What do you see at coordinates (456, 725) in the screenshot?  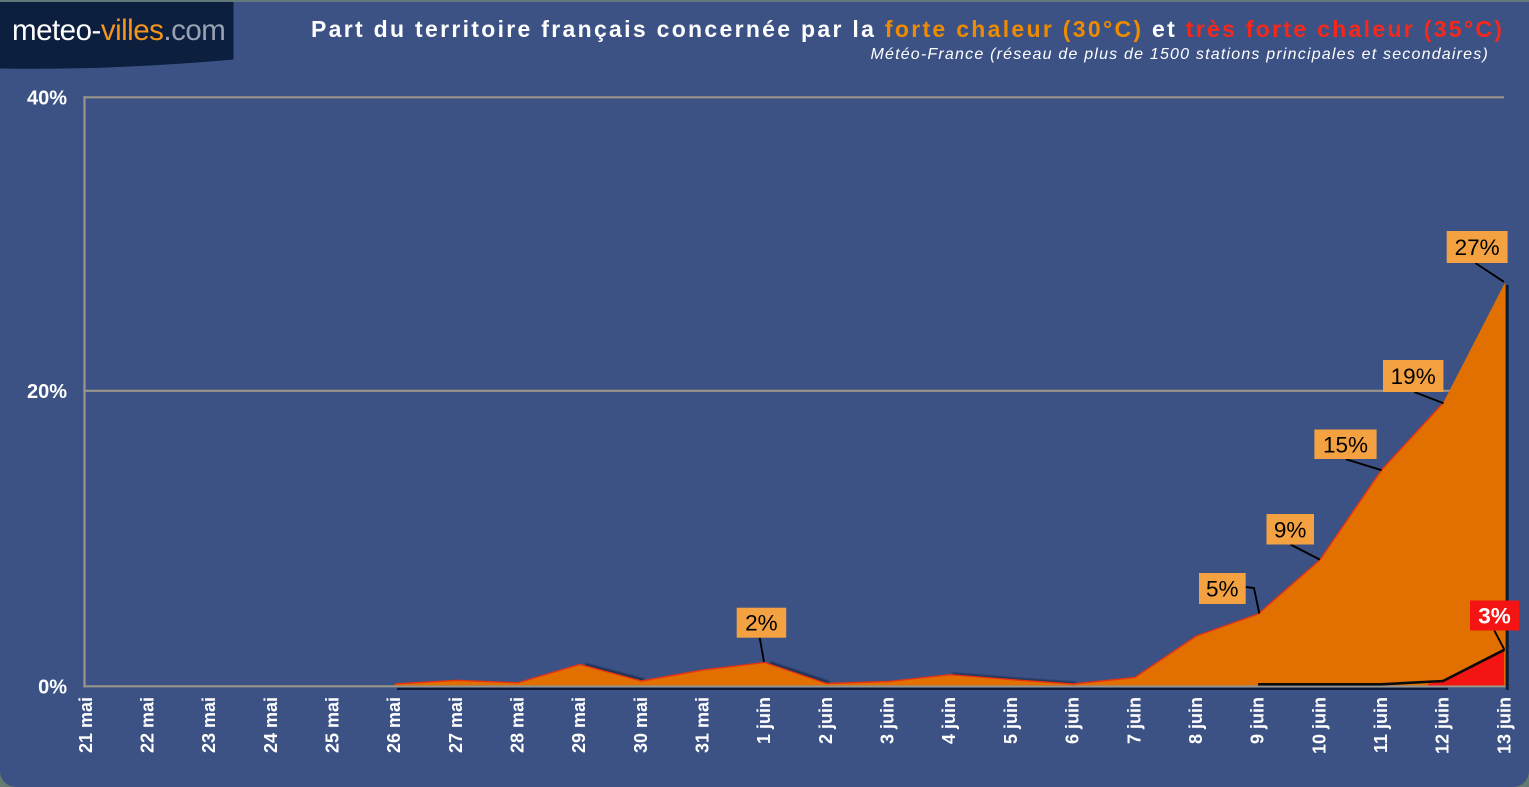 I see `svg-text: 27 mai` at bounding box center [456, 725].